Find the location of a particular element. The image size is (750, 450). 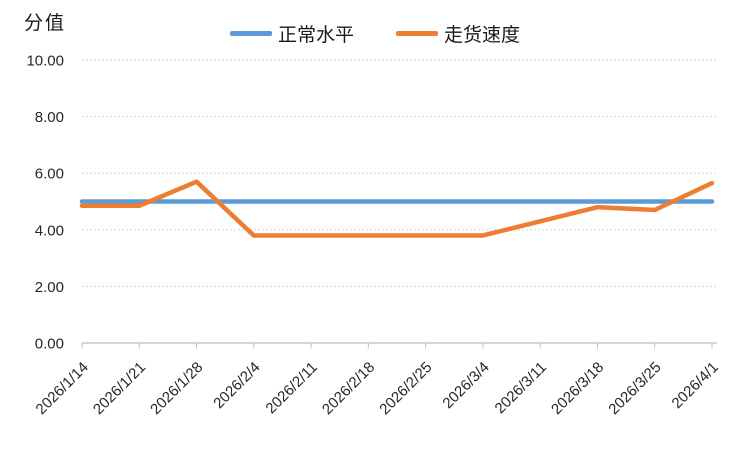

y-axis-tick-label: 8.00 is located at coordinates (49, 117).